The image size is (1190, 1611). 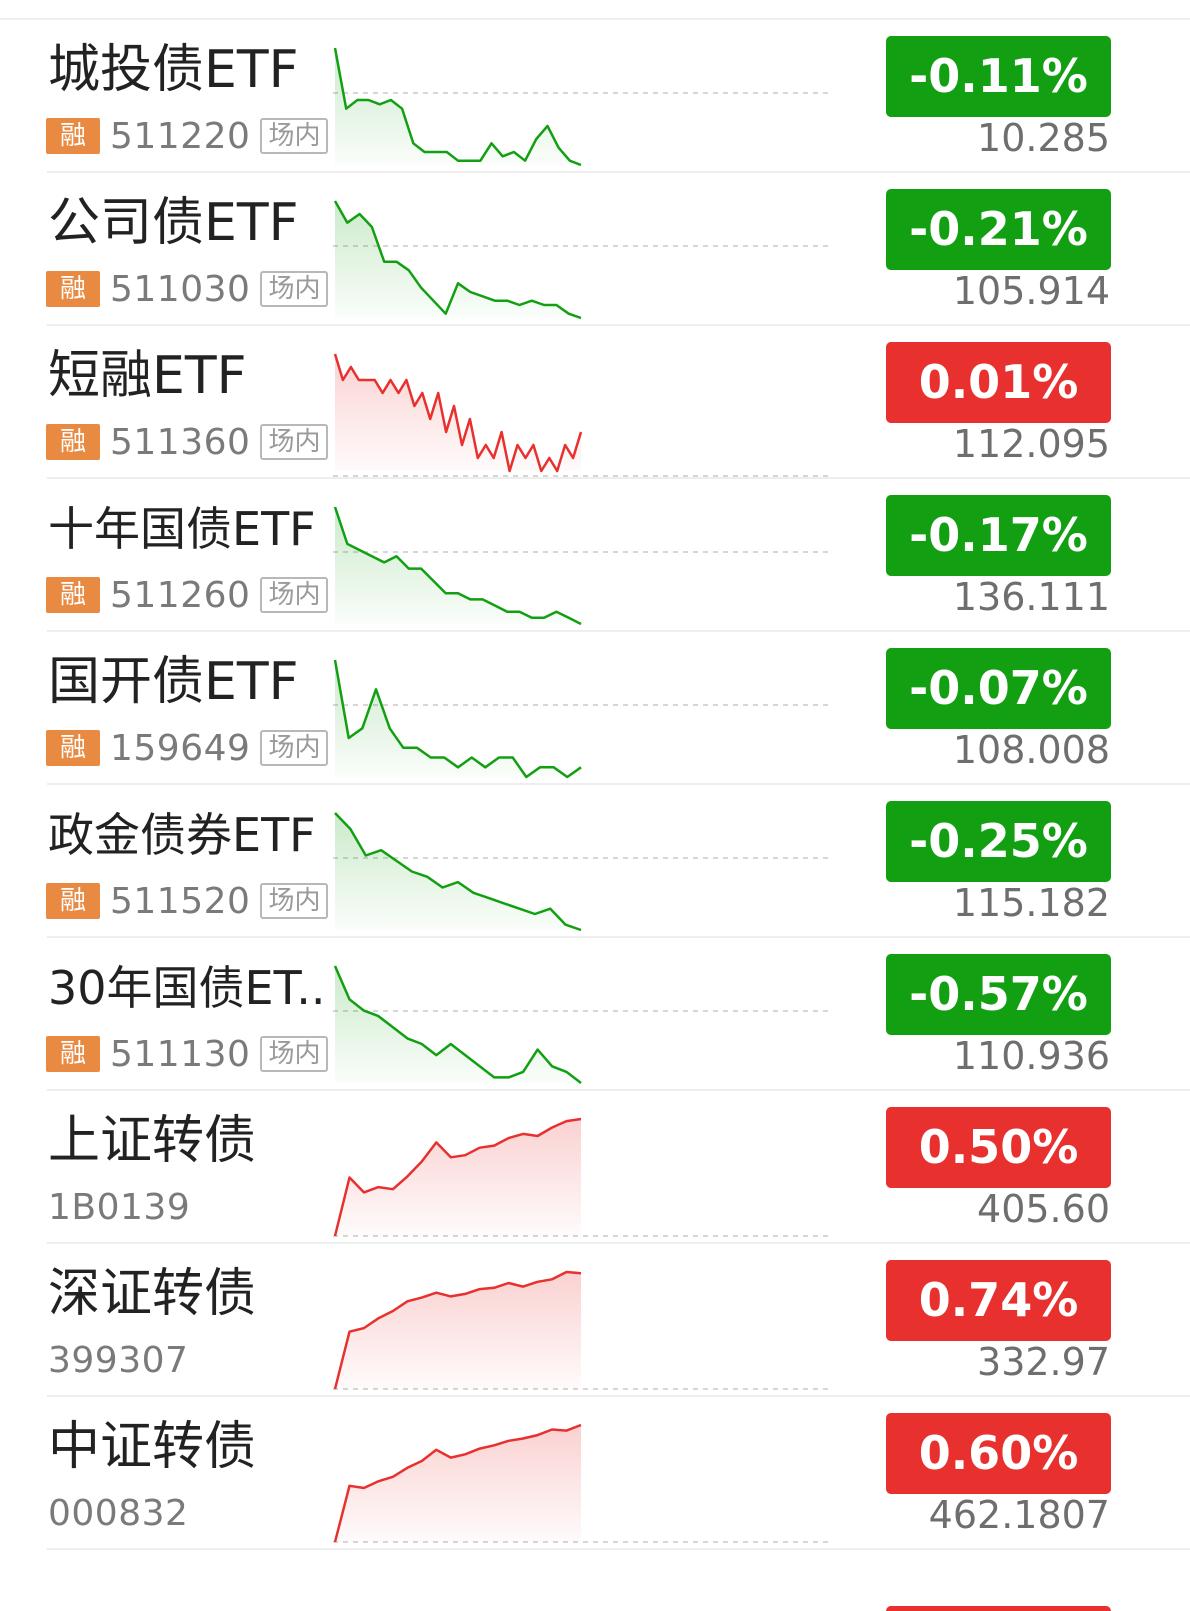 I want to click on list-item: 短融ETF 融 511360 场内 0.01% 112.095, so click(x=595, y=402).